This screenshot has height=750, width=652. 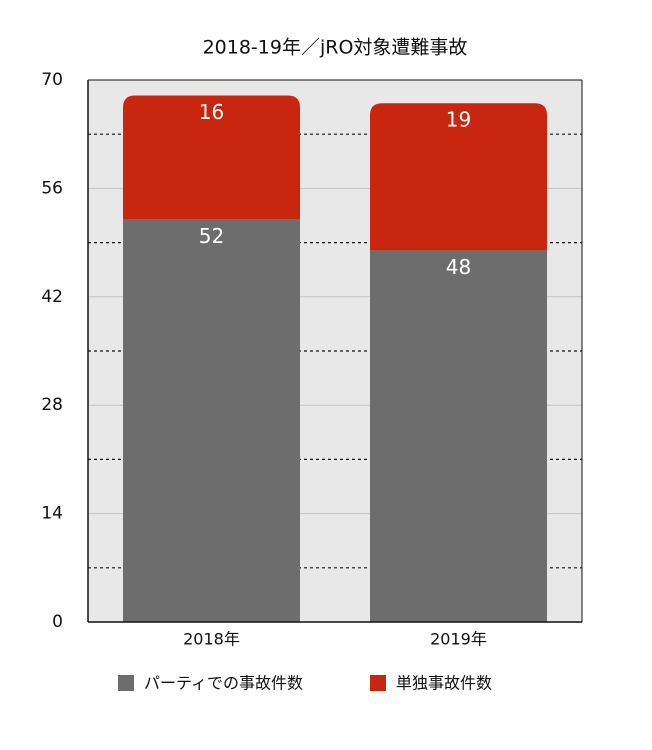 What do you see at coordinates (52, 514) in the screenshot?
I see `y-tick-label: 14` at bounding box center [52, 514].